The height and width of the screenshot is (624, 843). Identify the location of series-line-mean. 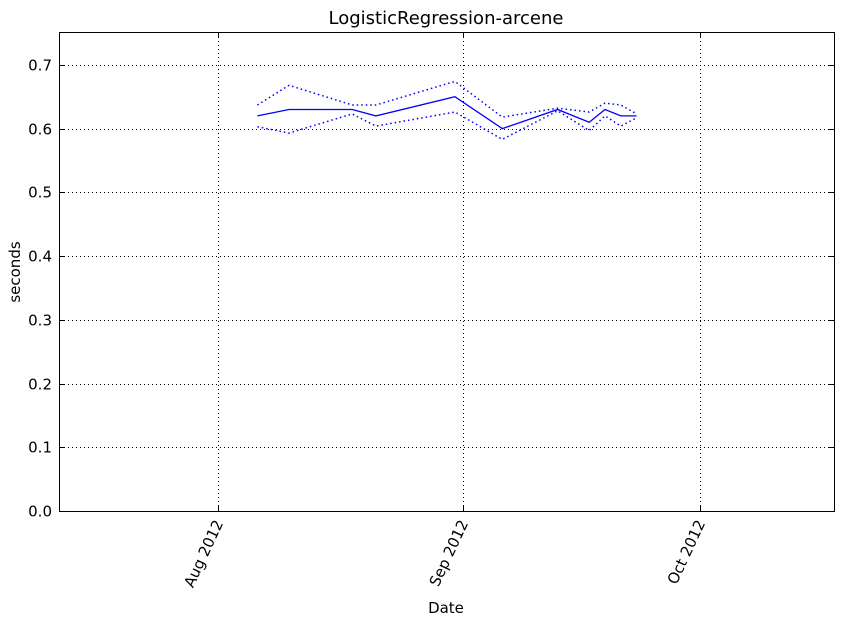
(447, 113).